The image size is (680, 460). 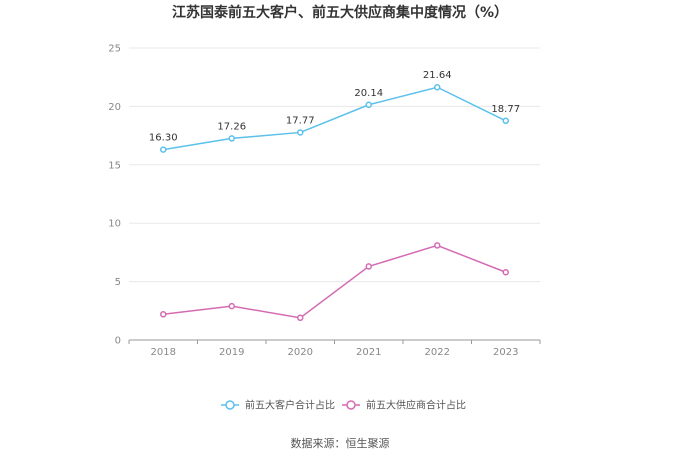 What do you see at coordinates (343, 405) in the screenshot?
I see `legend: 前五大客户合计占比 前五大供应商合计占比` at bounding box center [343, 405].